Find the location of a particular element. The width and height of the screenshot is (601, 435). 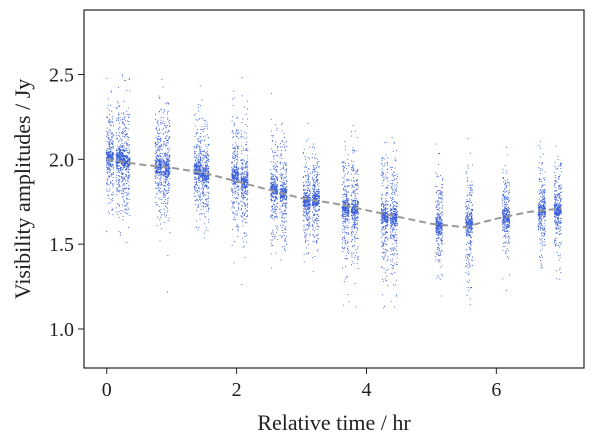

point-cluster is located at coordinates (244, 181).